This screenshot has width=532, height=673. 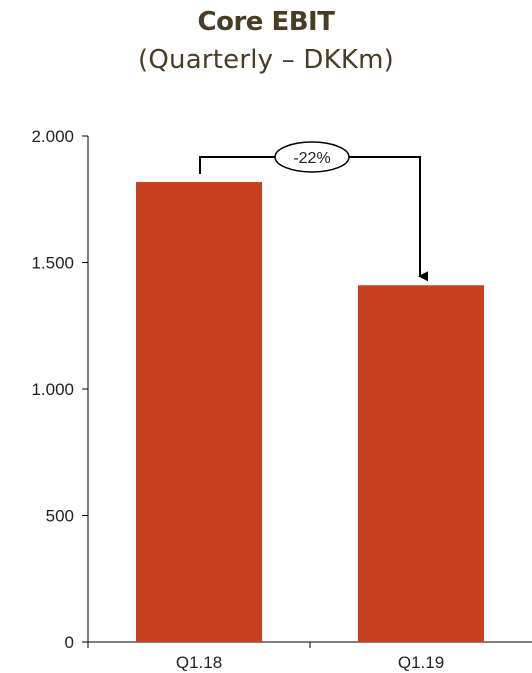 I want to click on chart-title: Core EBIT, so click(x=266, y=22).